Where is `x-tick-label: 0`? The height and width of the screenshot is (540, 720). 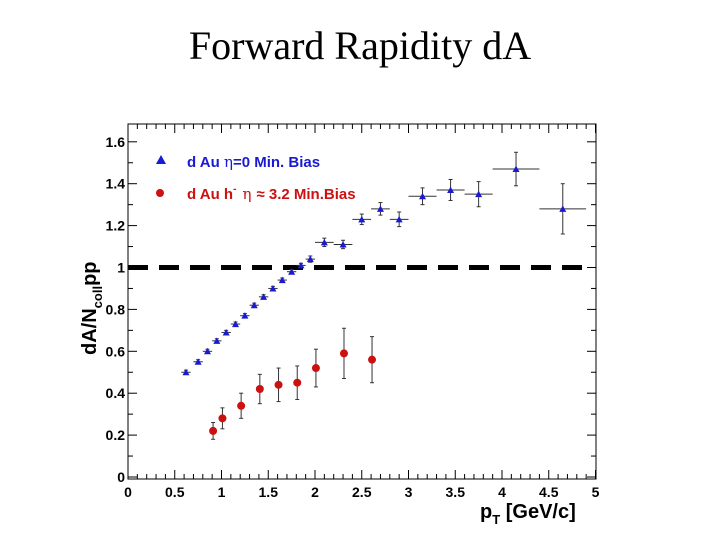 x-tick-label: 0 is located at coordinates (128, 492).